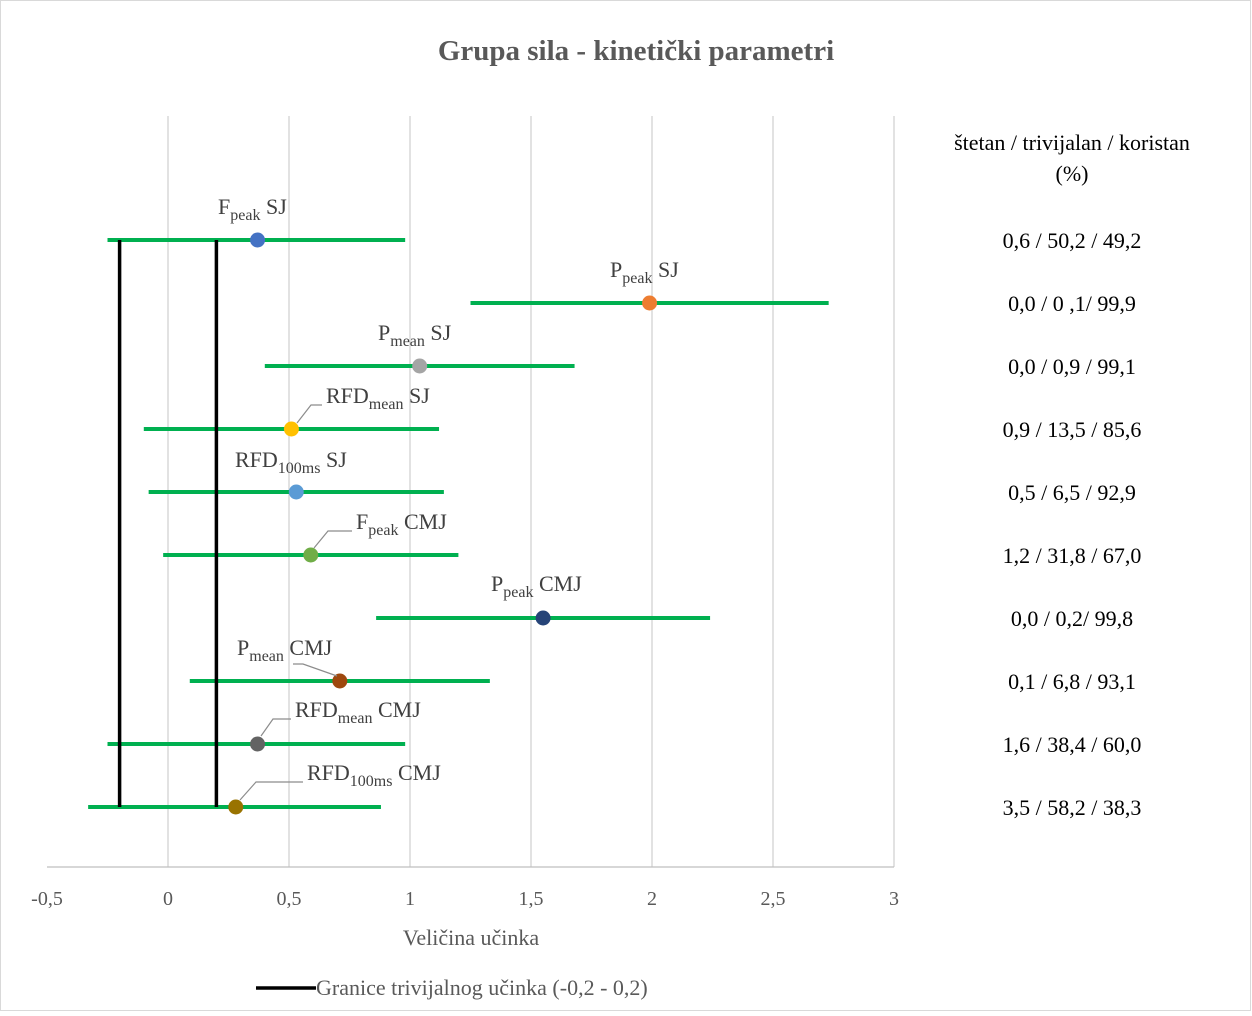 The height and width of the screenshot is (1016, 1252). Describe the element at coordinates (252, 209) in the screenshot. I see `point-label: Fpeak SJ` at that location.